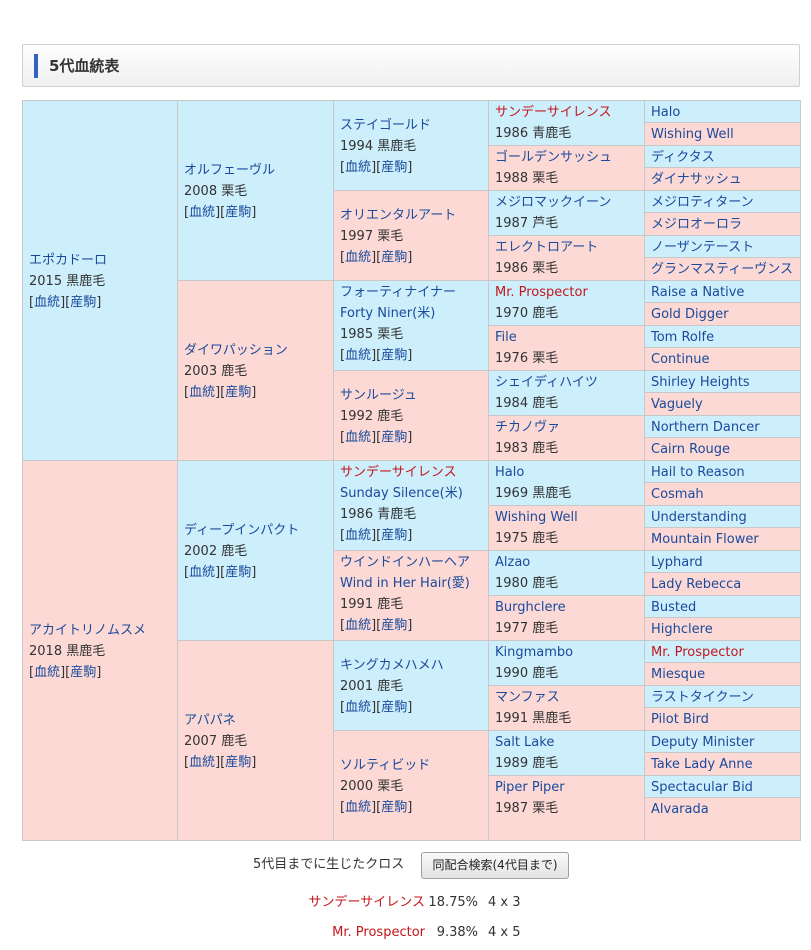 The height and width of the screenshot is (950, 811). What do you see at coordinates (554, 157) in the screenshot?
I see `horse-name-link: ゴールデンサッシュ` at bounding box center [554, 157].